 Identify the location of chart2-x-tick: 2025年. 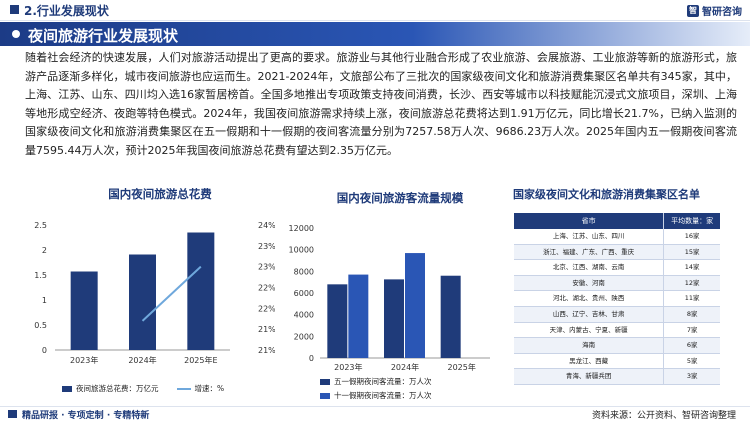
(461, 367).